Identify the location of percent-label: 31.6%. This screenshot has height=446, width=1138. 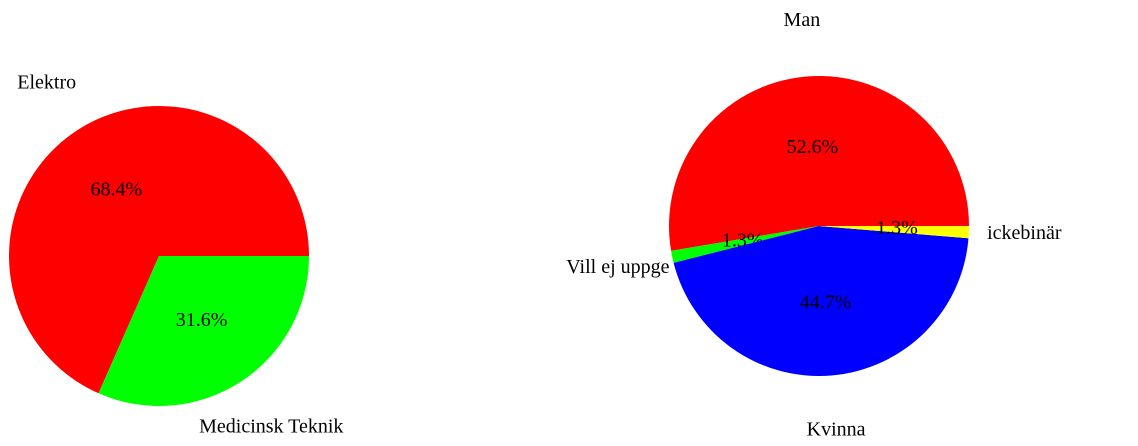
(202, 320).